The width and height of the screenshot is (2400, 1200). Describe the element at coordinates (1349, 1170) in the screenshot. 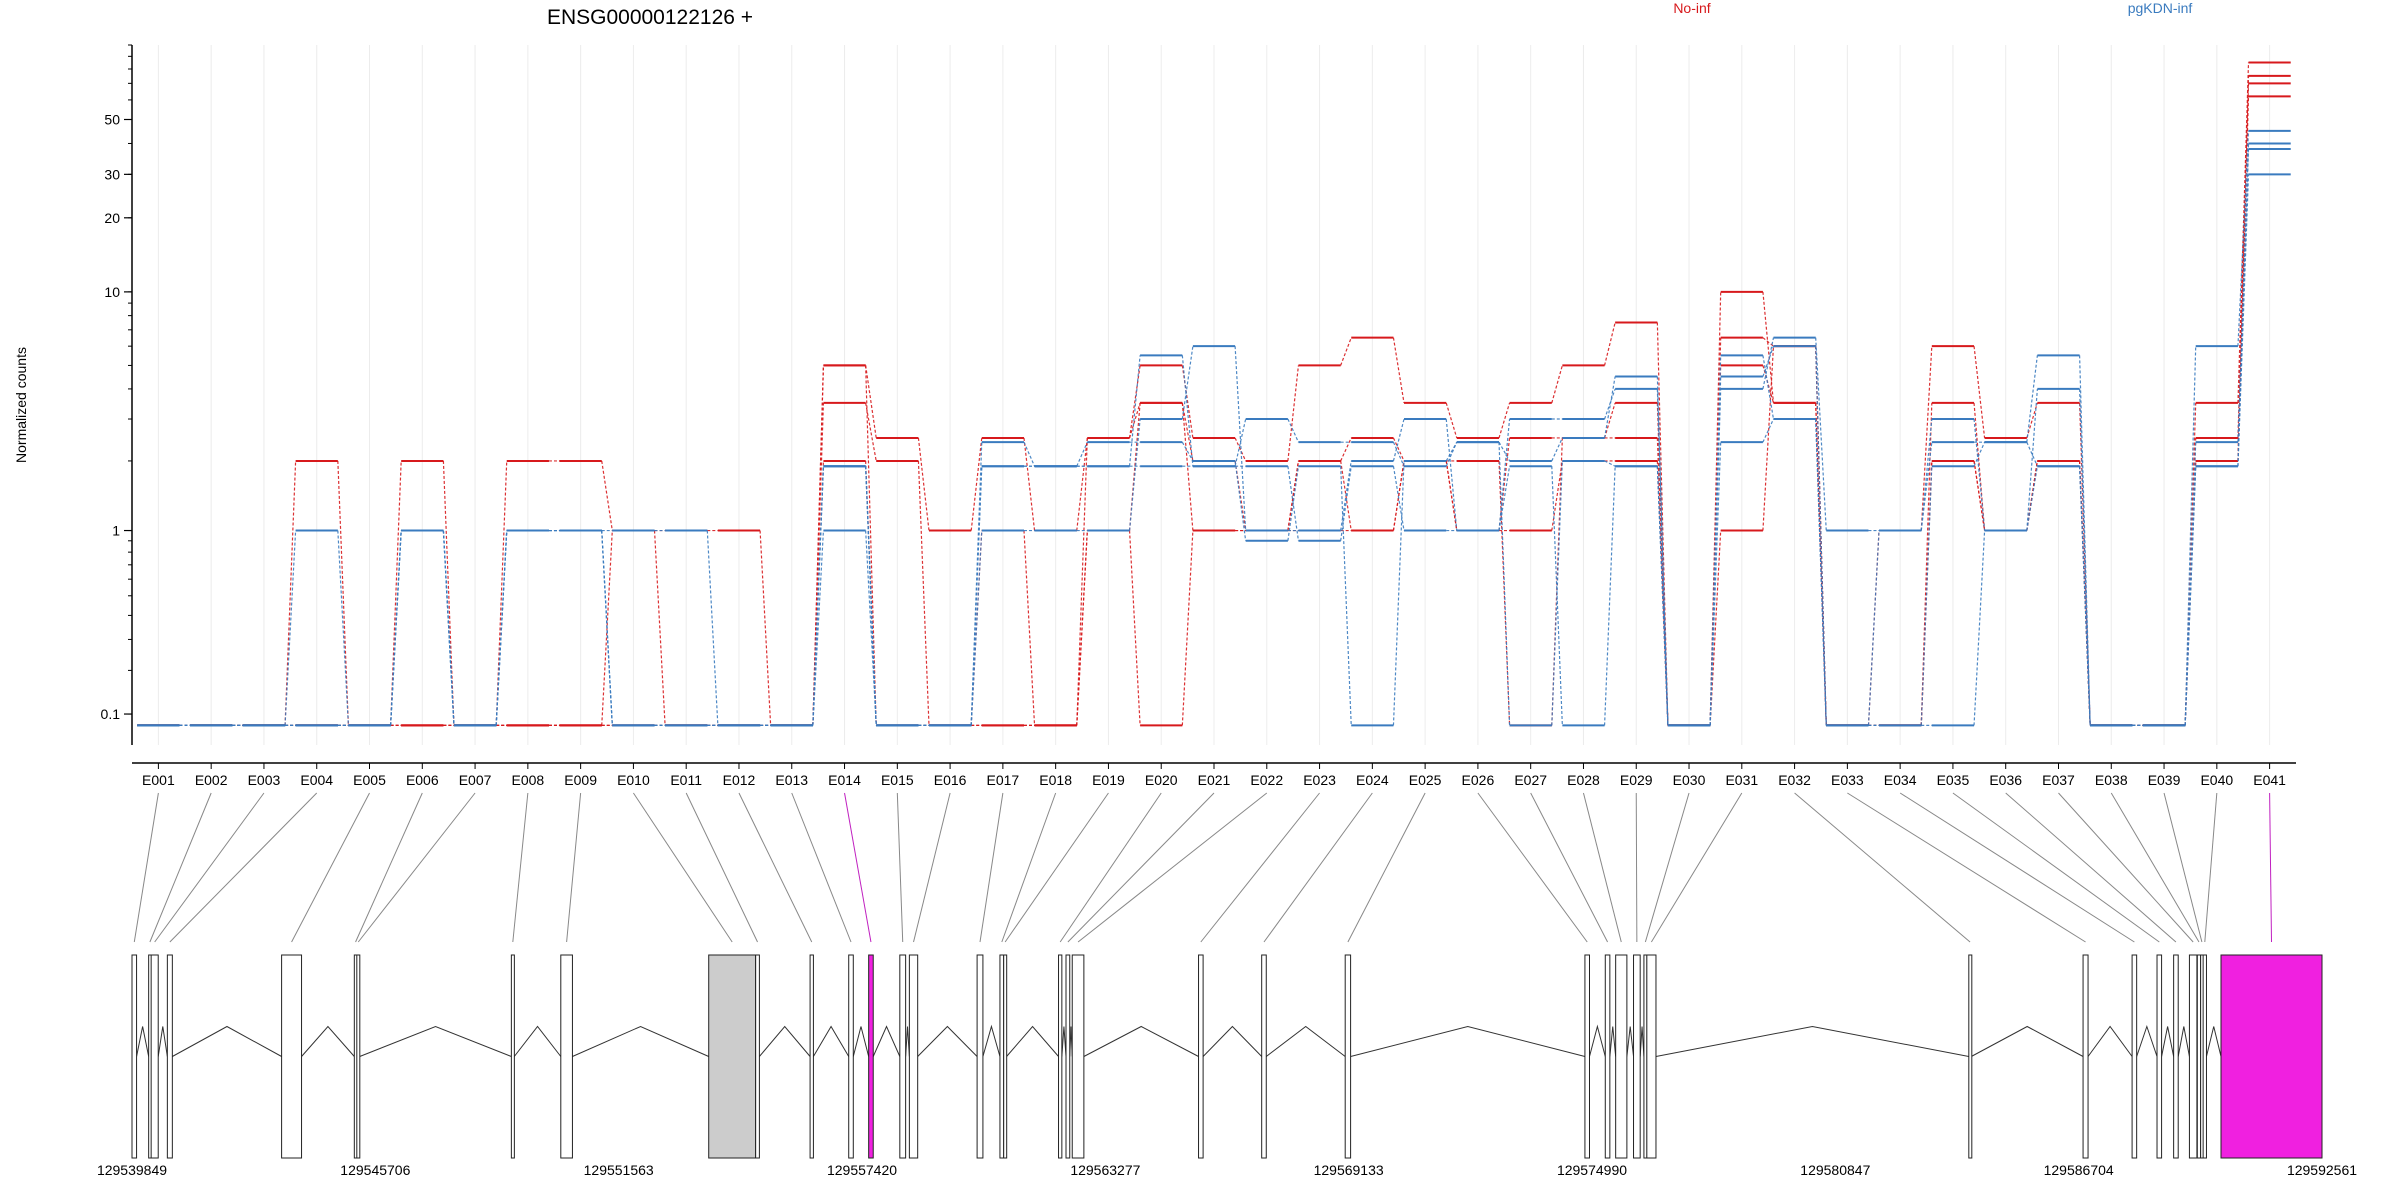

I see `genomic-tick-label: 129569133` at that location.